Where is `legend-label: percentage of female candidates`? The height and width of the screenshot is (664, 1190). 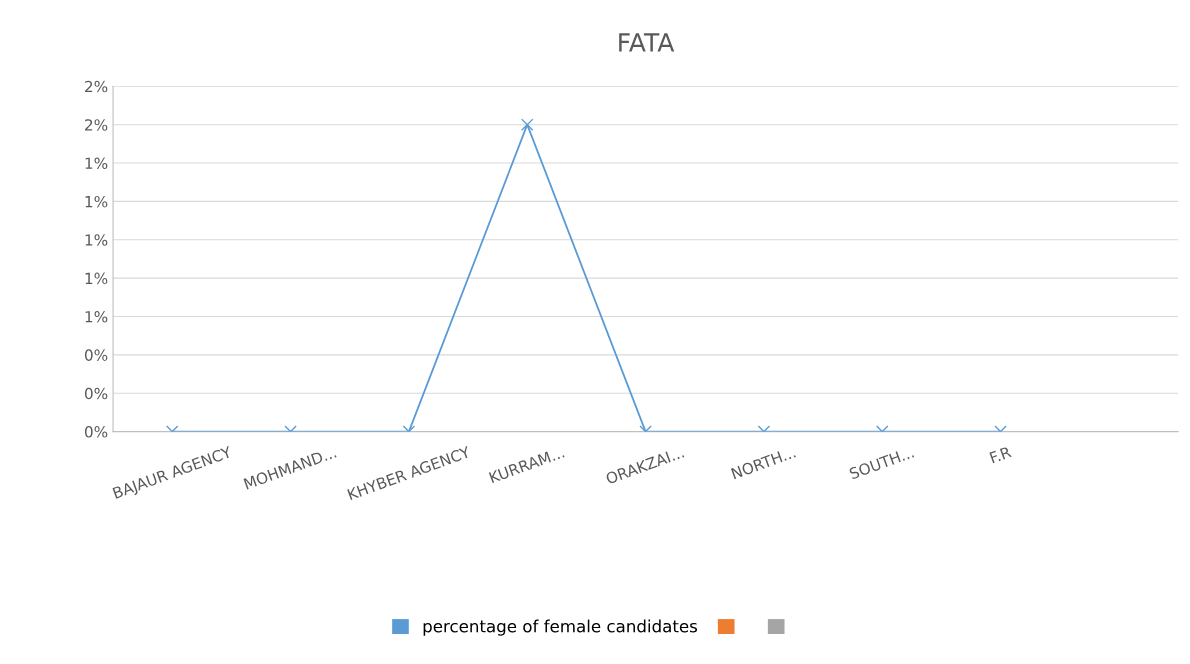
legend-label: percentage of female candidates is located at coordinates (560, 627).